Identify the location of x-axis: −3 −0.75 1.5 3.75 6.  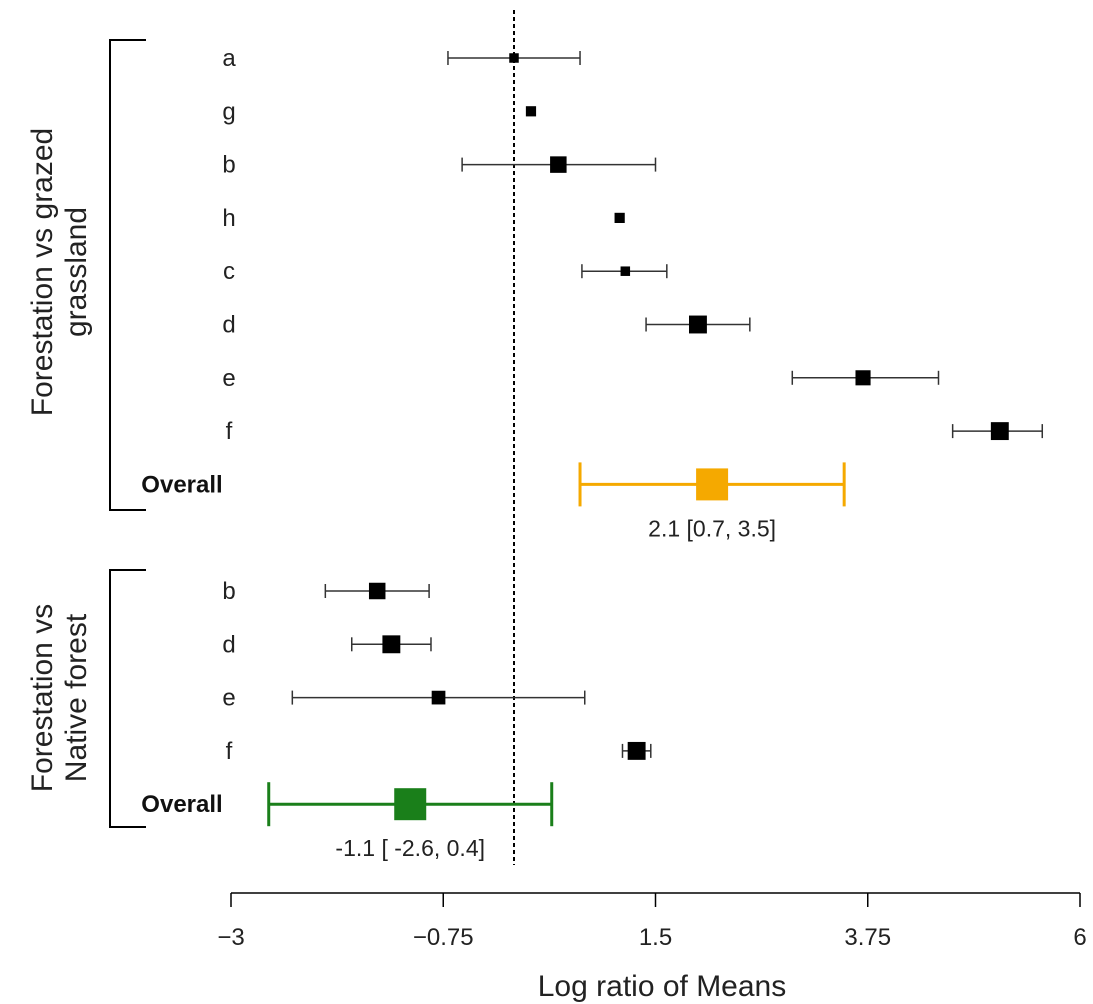
(652, 921).